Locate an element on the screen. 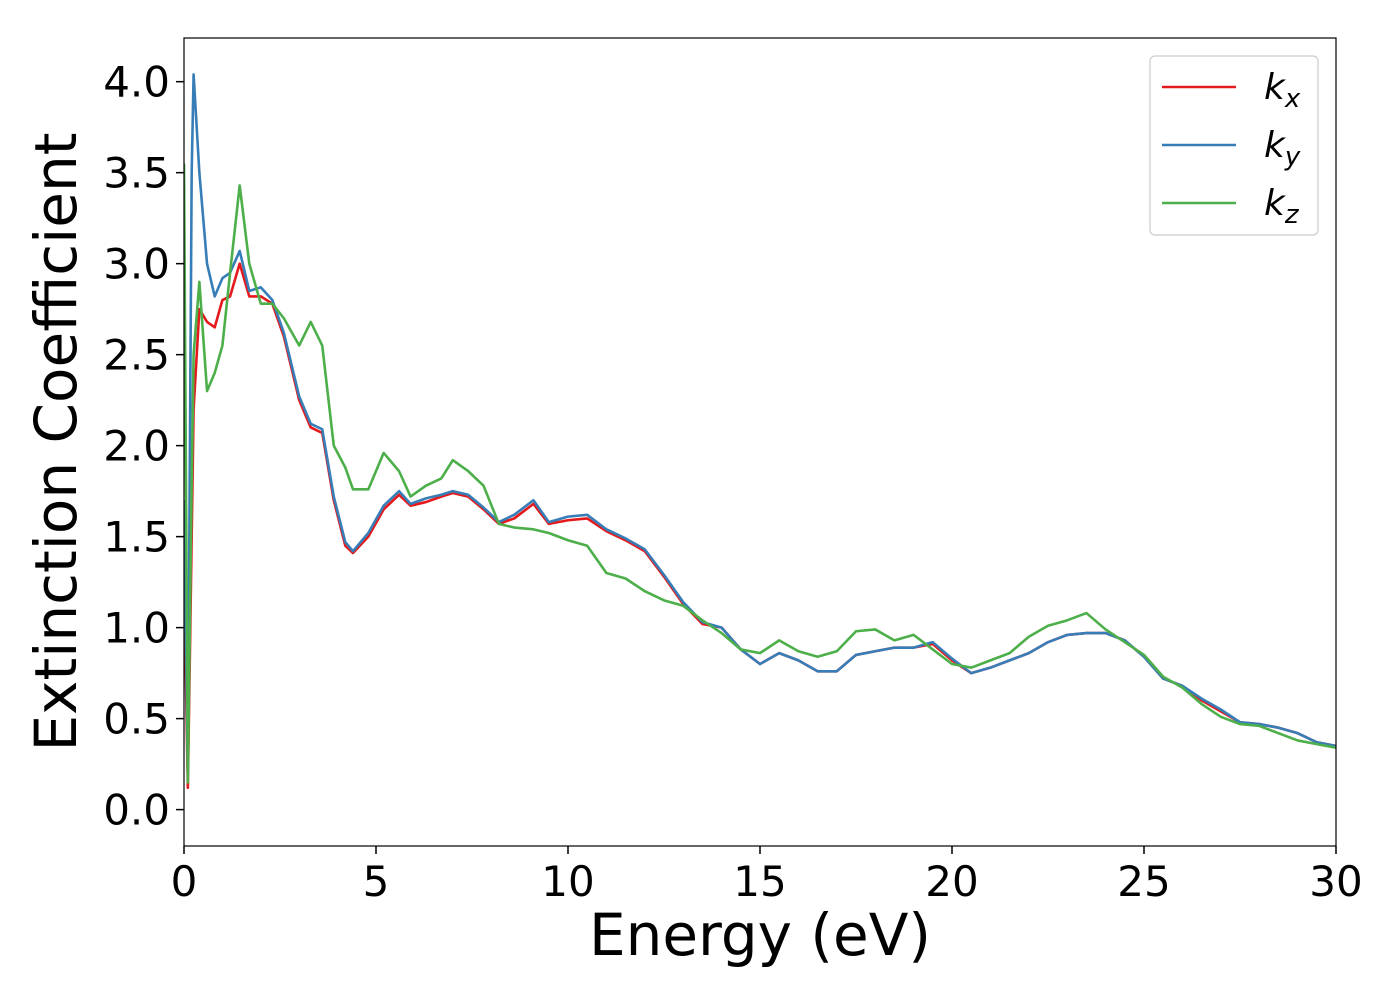 Image resolution: width=1400 pixels, height=1000 pixels. y-tick-label: 0.0 is located at coordinates (136, 810).